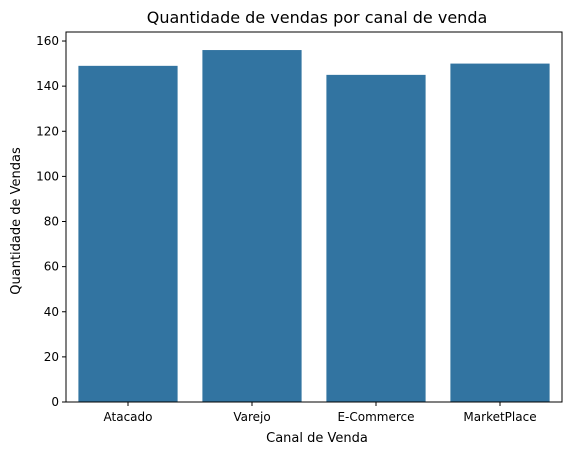  Describe the element at coordinates (51, 312) in the screenshot. I see `y-tick-label: 40` at that location.